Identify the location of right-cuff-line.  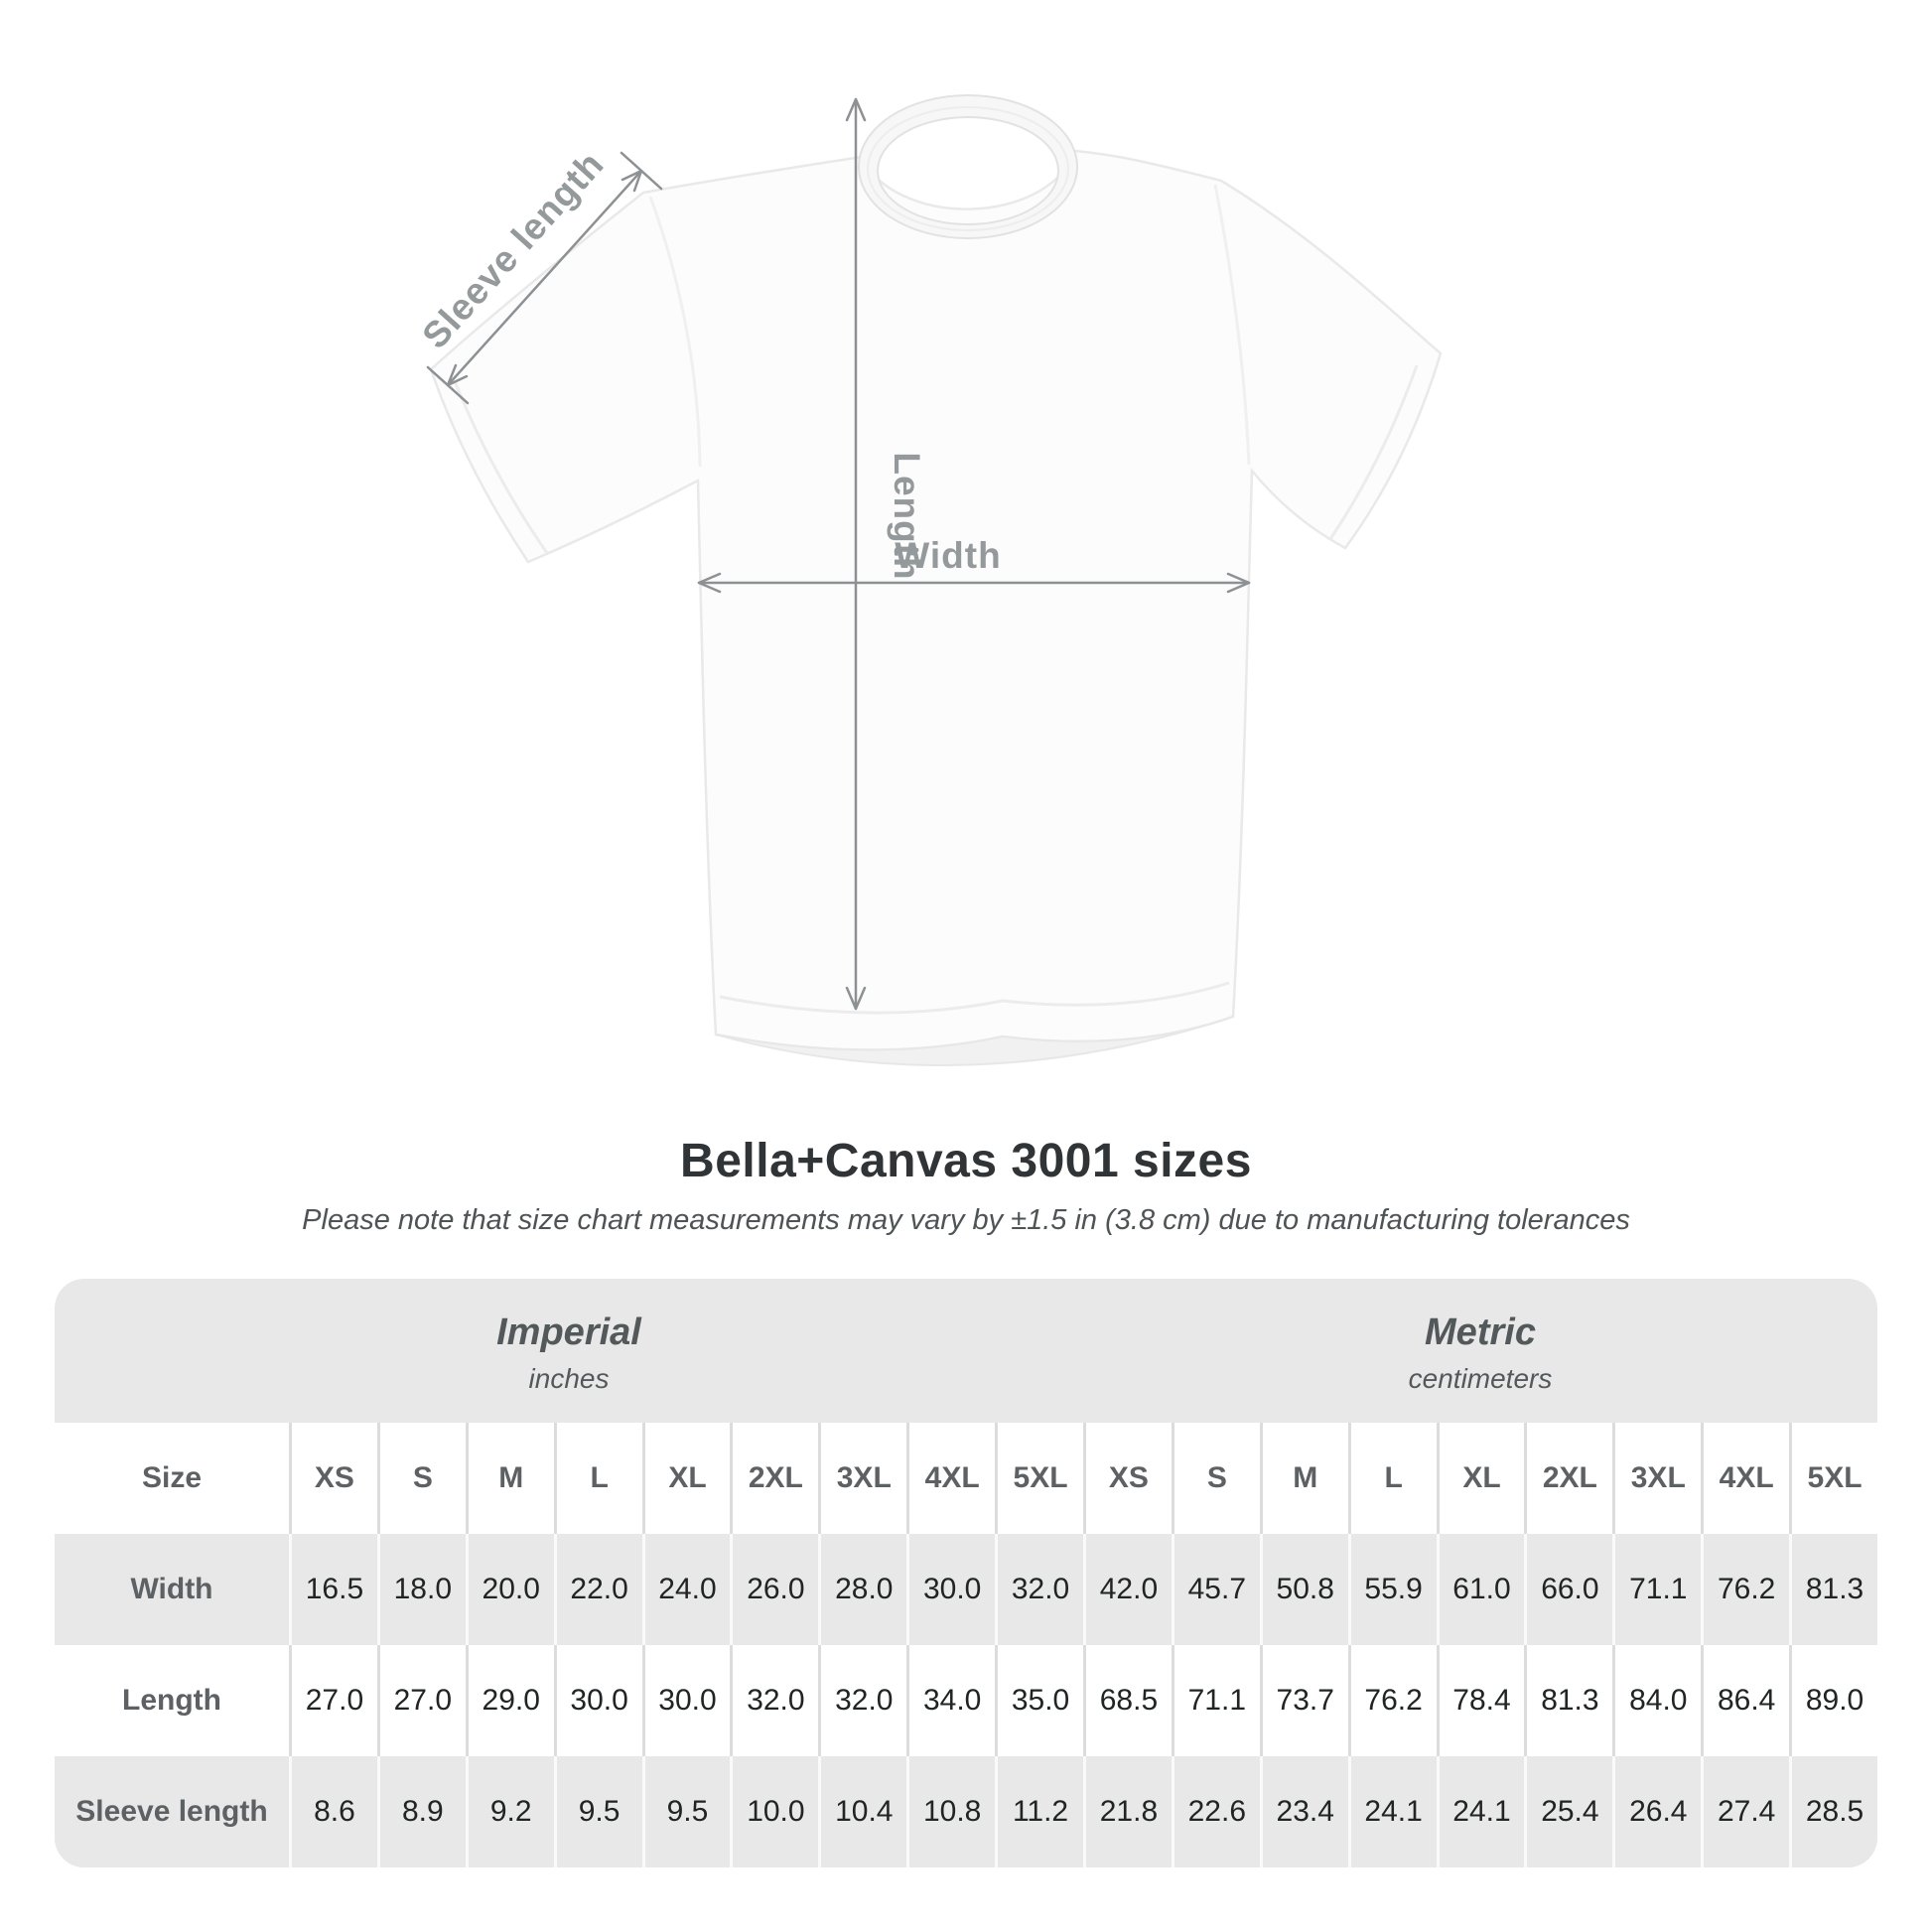
(1374, 452).